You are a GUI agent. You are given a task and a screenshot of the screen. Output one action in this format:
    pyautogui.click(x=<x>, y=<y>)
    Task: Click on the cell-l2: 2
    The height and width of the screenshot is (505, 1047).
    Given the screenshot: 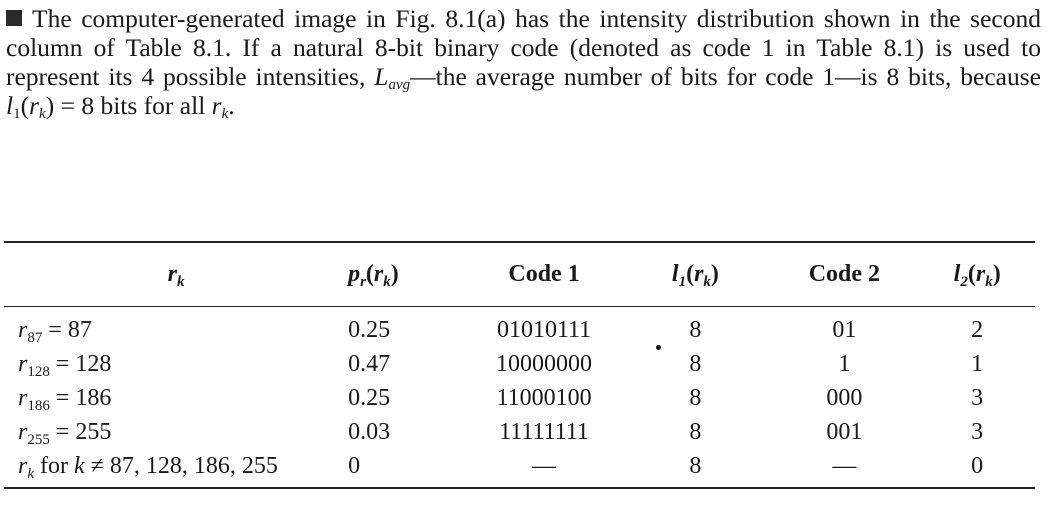 What is the action you would take?
    pyautogui.click(x=977, y=329)
    